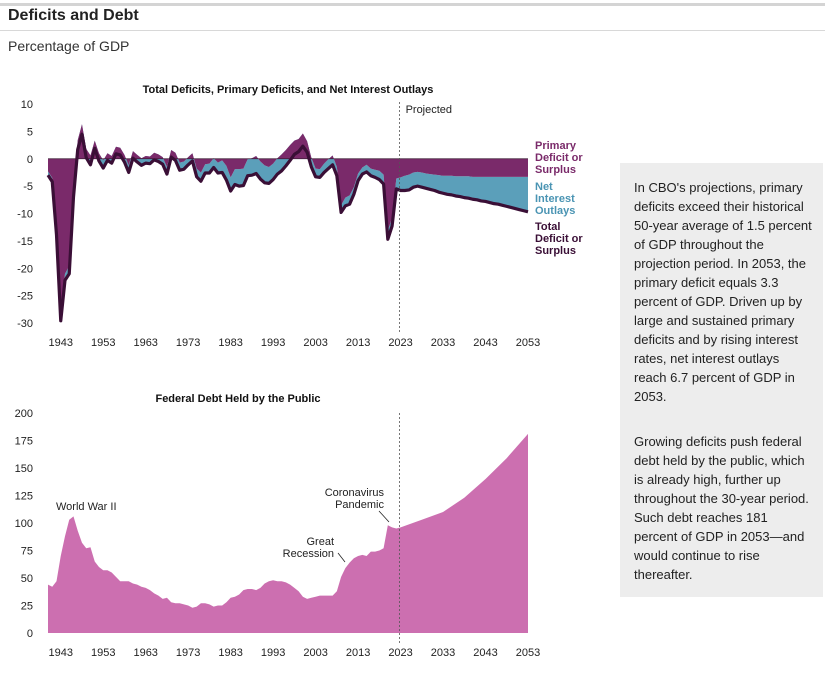 The height and width of the screenshot is (680, 825). I want to click on deficits-ytick-label: -20, so click(25, 269).